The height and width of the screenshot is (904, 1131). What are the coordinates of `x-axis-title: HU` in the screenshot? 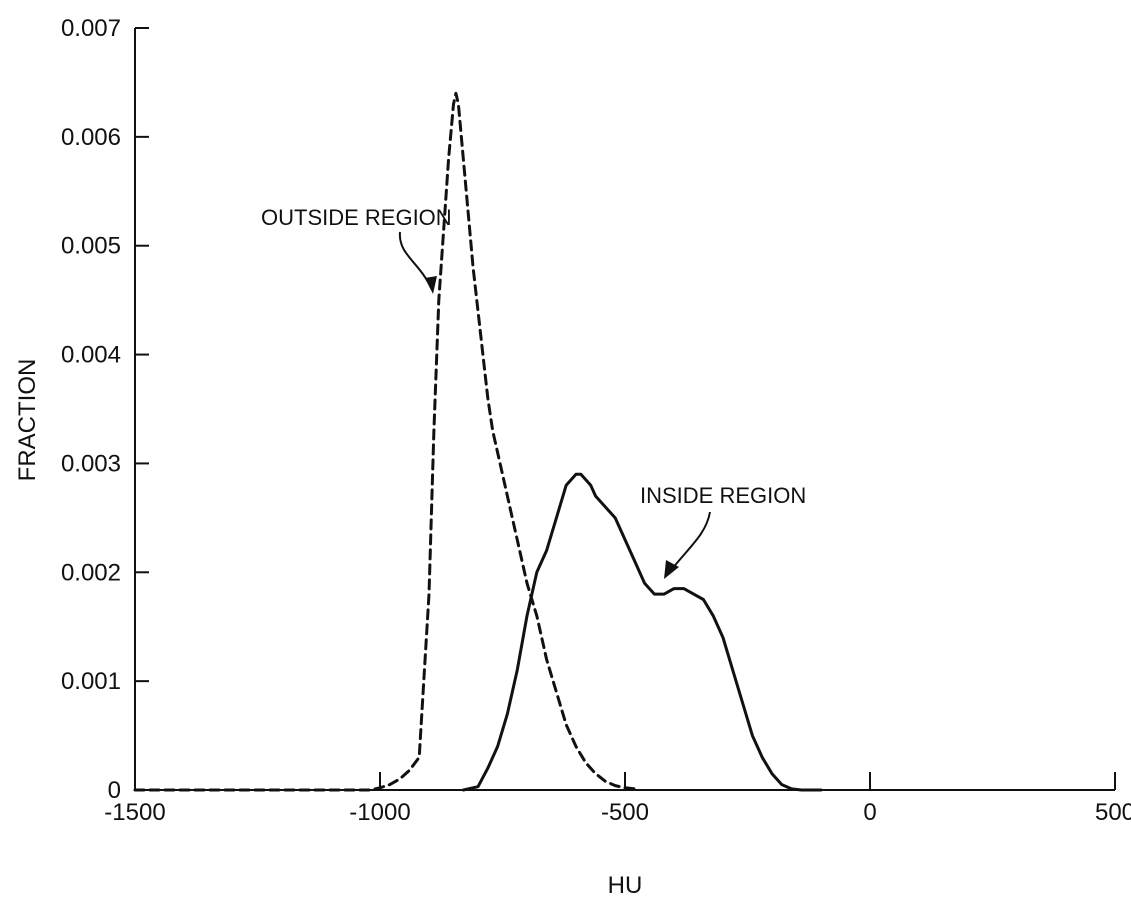 It's located at (625, 885).